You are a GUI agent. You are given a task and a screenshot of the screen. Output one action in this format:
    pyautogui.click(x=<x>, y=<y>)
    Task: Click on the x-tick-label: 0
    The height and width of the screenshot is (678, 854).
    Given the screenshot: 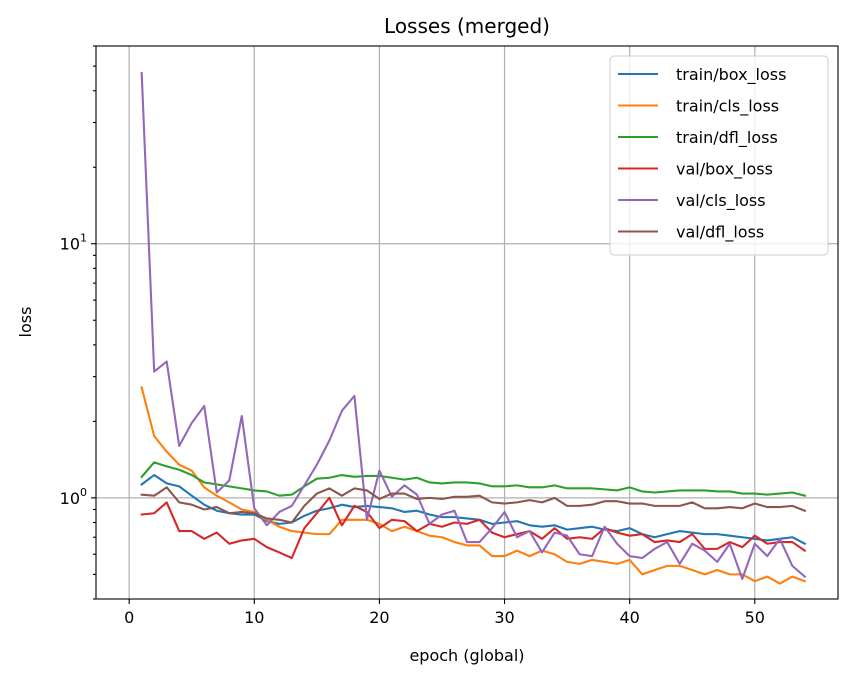 What is the action you would take?
    pyautogui.click(x=129, y=617)
    